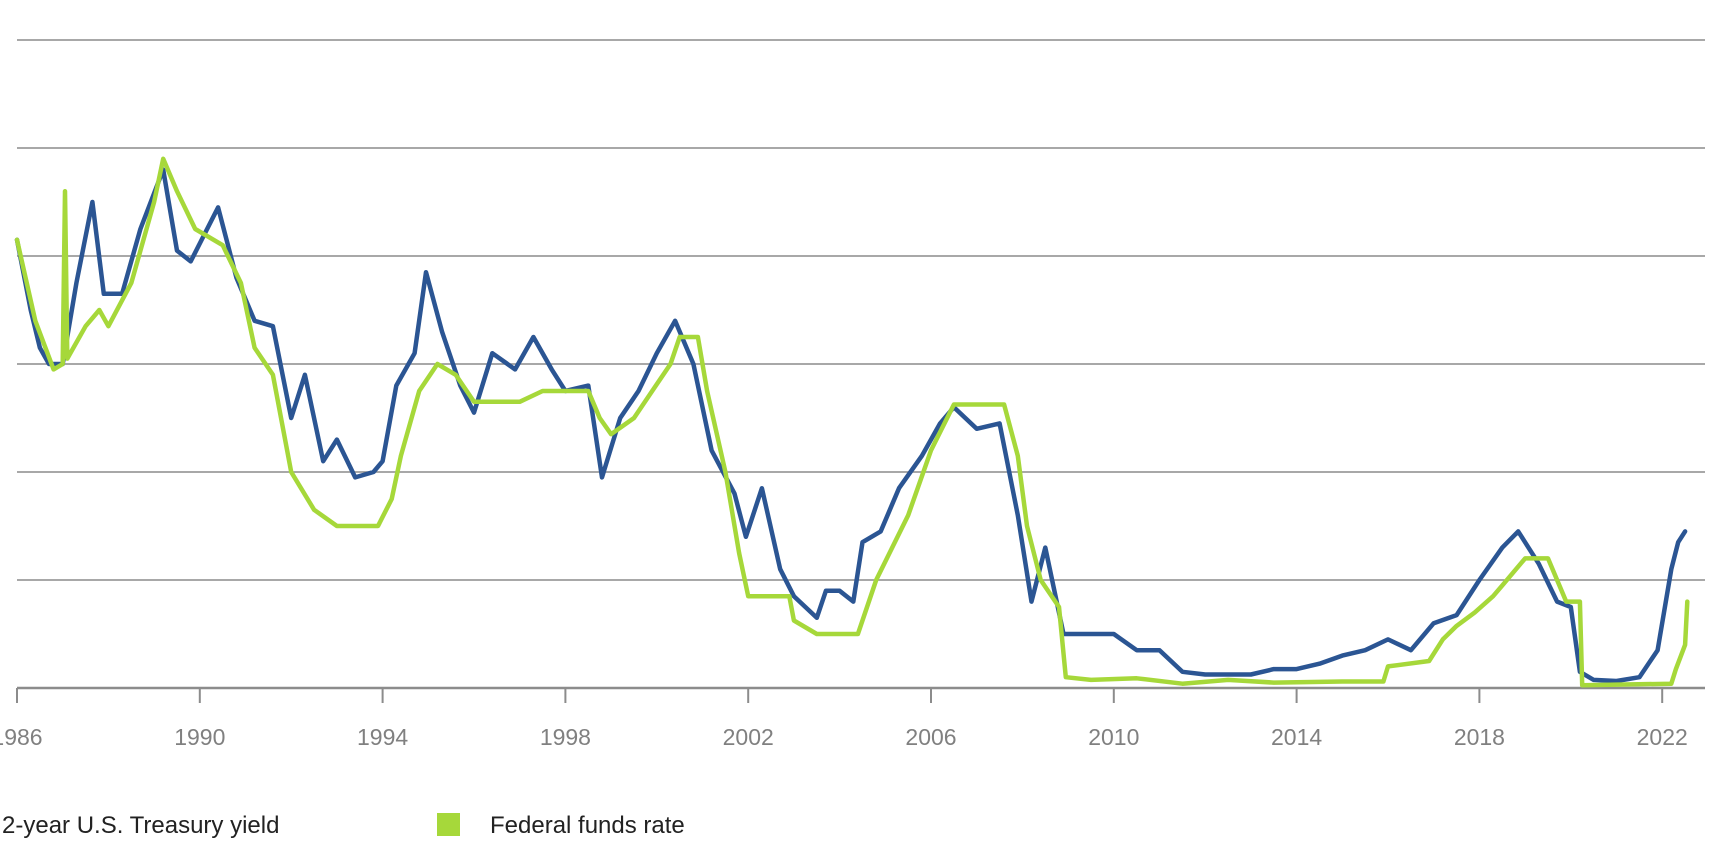 The height and width of the screenshot is (848, 1736). Describe the element at coordinates (565, 737) in the screenshot. I see `x-tick-label: 1998` at that location.